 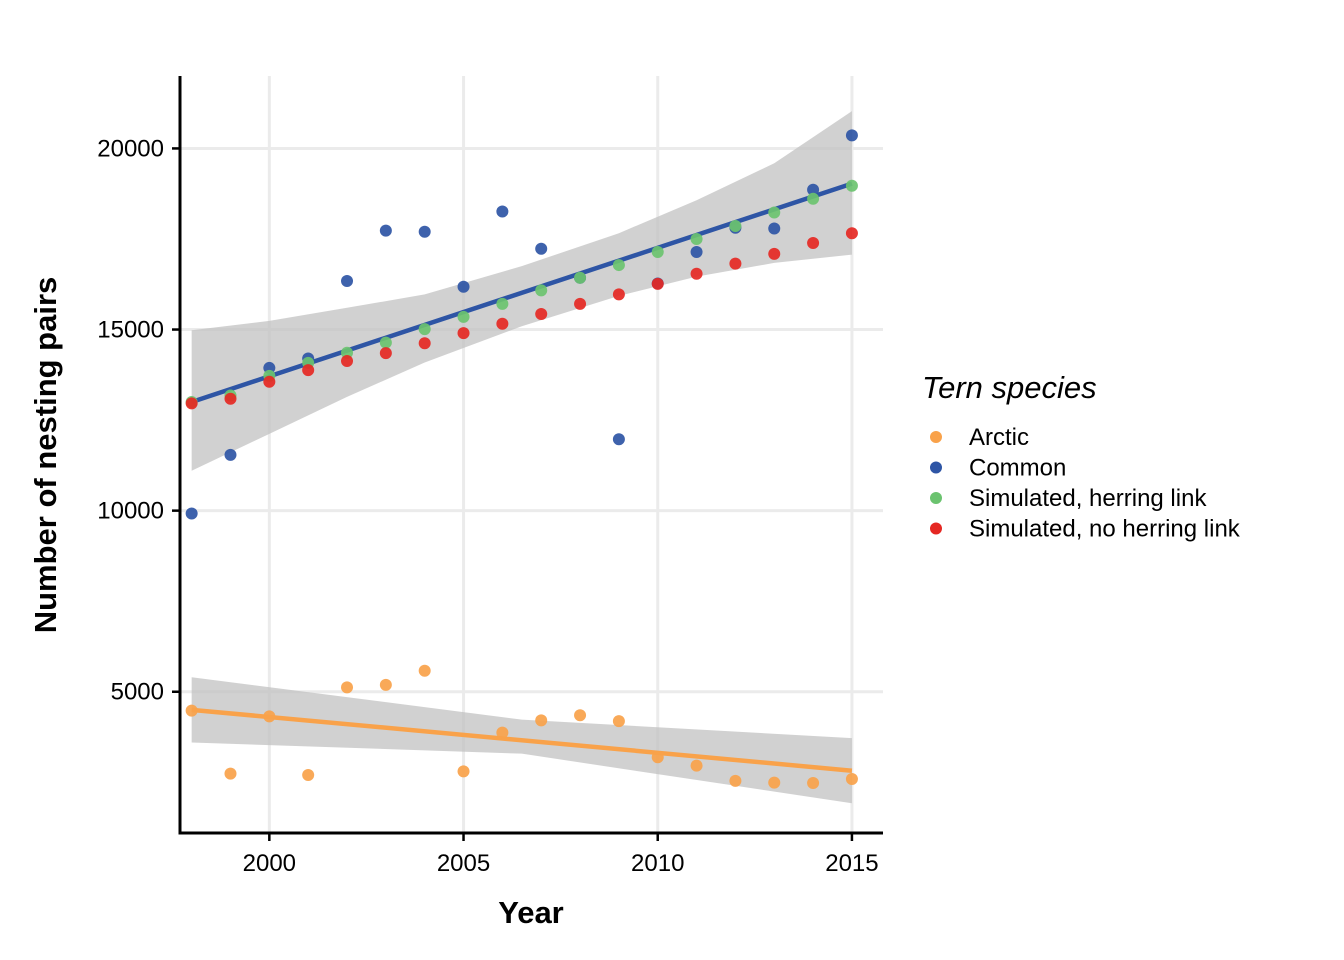 I want to click on legend-title: Tern species, so click(x=1009, y=387).